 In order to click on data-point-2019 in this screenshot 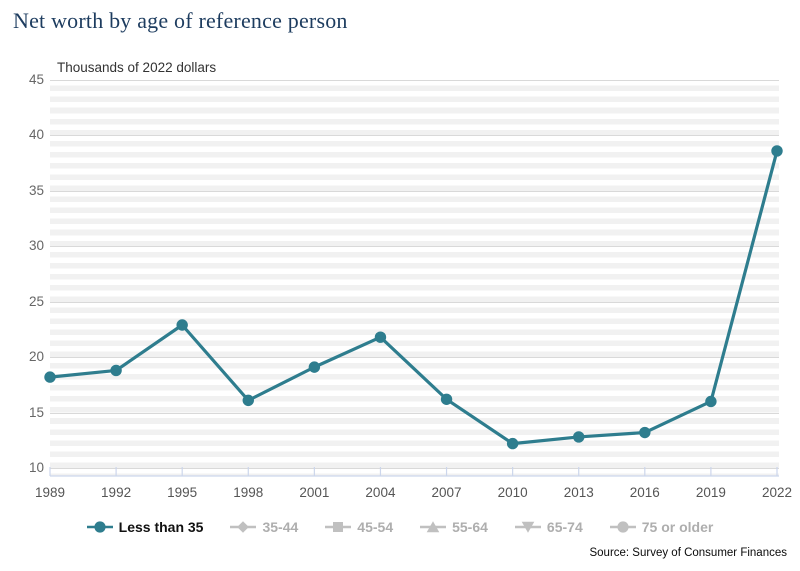, I will do `click(711, 401)`.